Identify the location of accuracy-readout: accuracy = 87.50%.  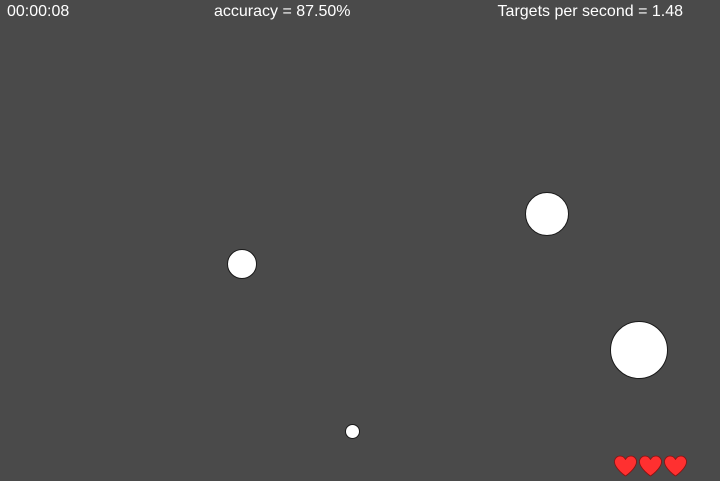
(282, 11).